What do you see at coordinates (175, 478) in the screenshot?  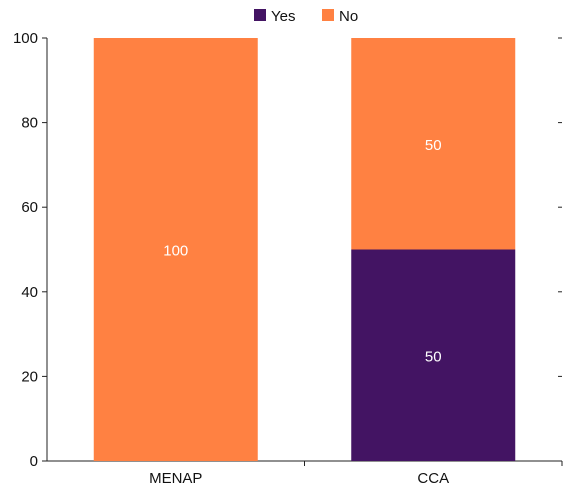 I see `x-category-label: MENAP` at bounding box center [175, 478].